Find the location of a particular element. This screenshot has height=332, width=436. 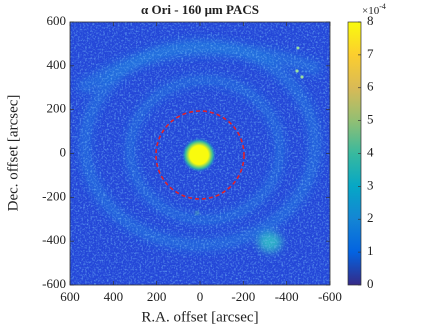

colorbar-scale-exponent: -4 is located at coordinates (382, 6).